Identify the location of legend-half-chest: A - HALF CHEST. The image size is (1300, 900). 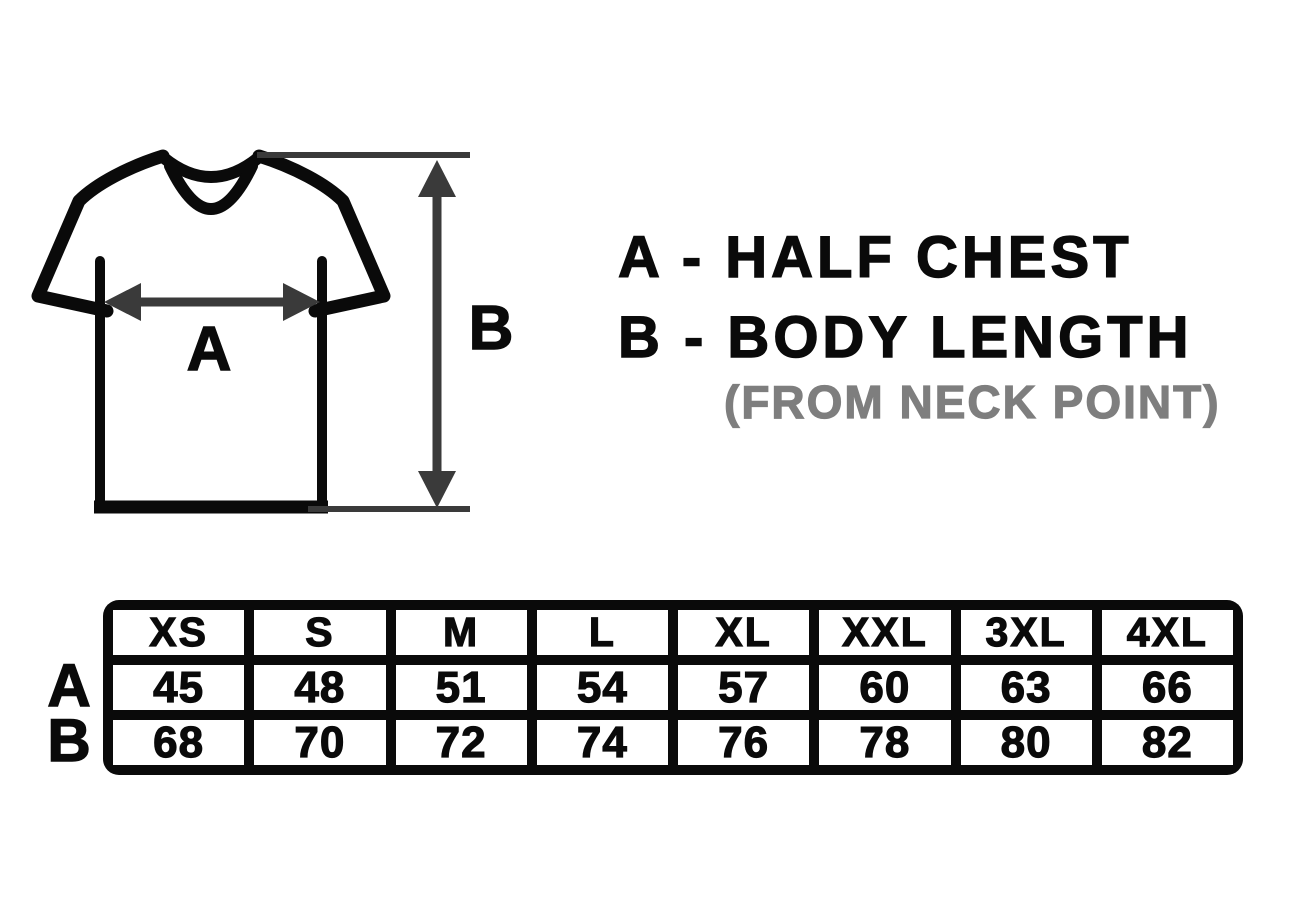
(875, 257).